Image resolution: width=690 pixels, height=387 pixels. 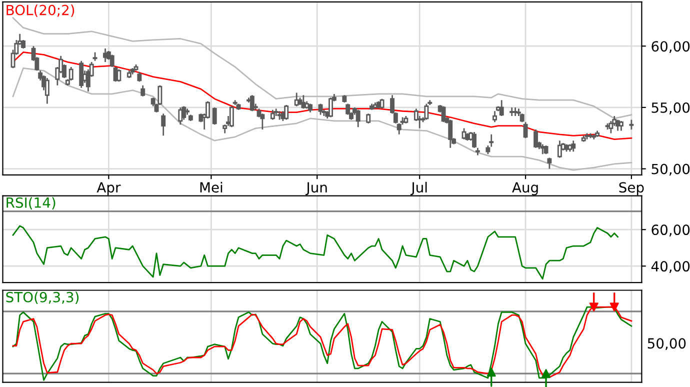 What do you see at coordinates (671, 108) in the screenshot?
I see `y-tick-label: 55,00` at bounding box center [671, 108].